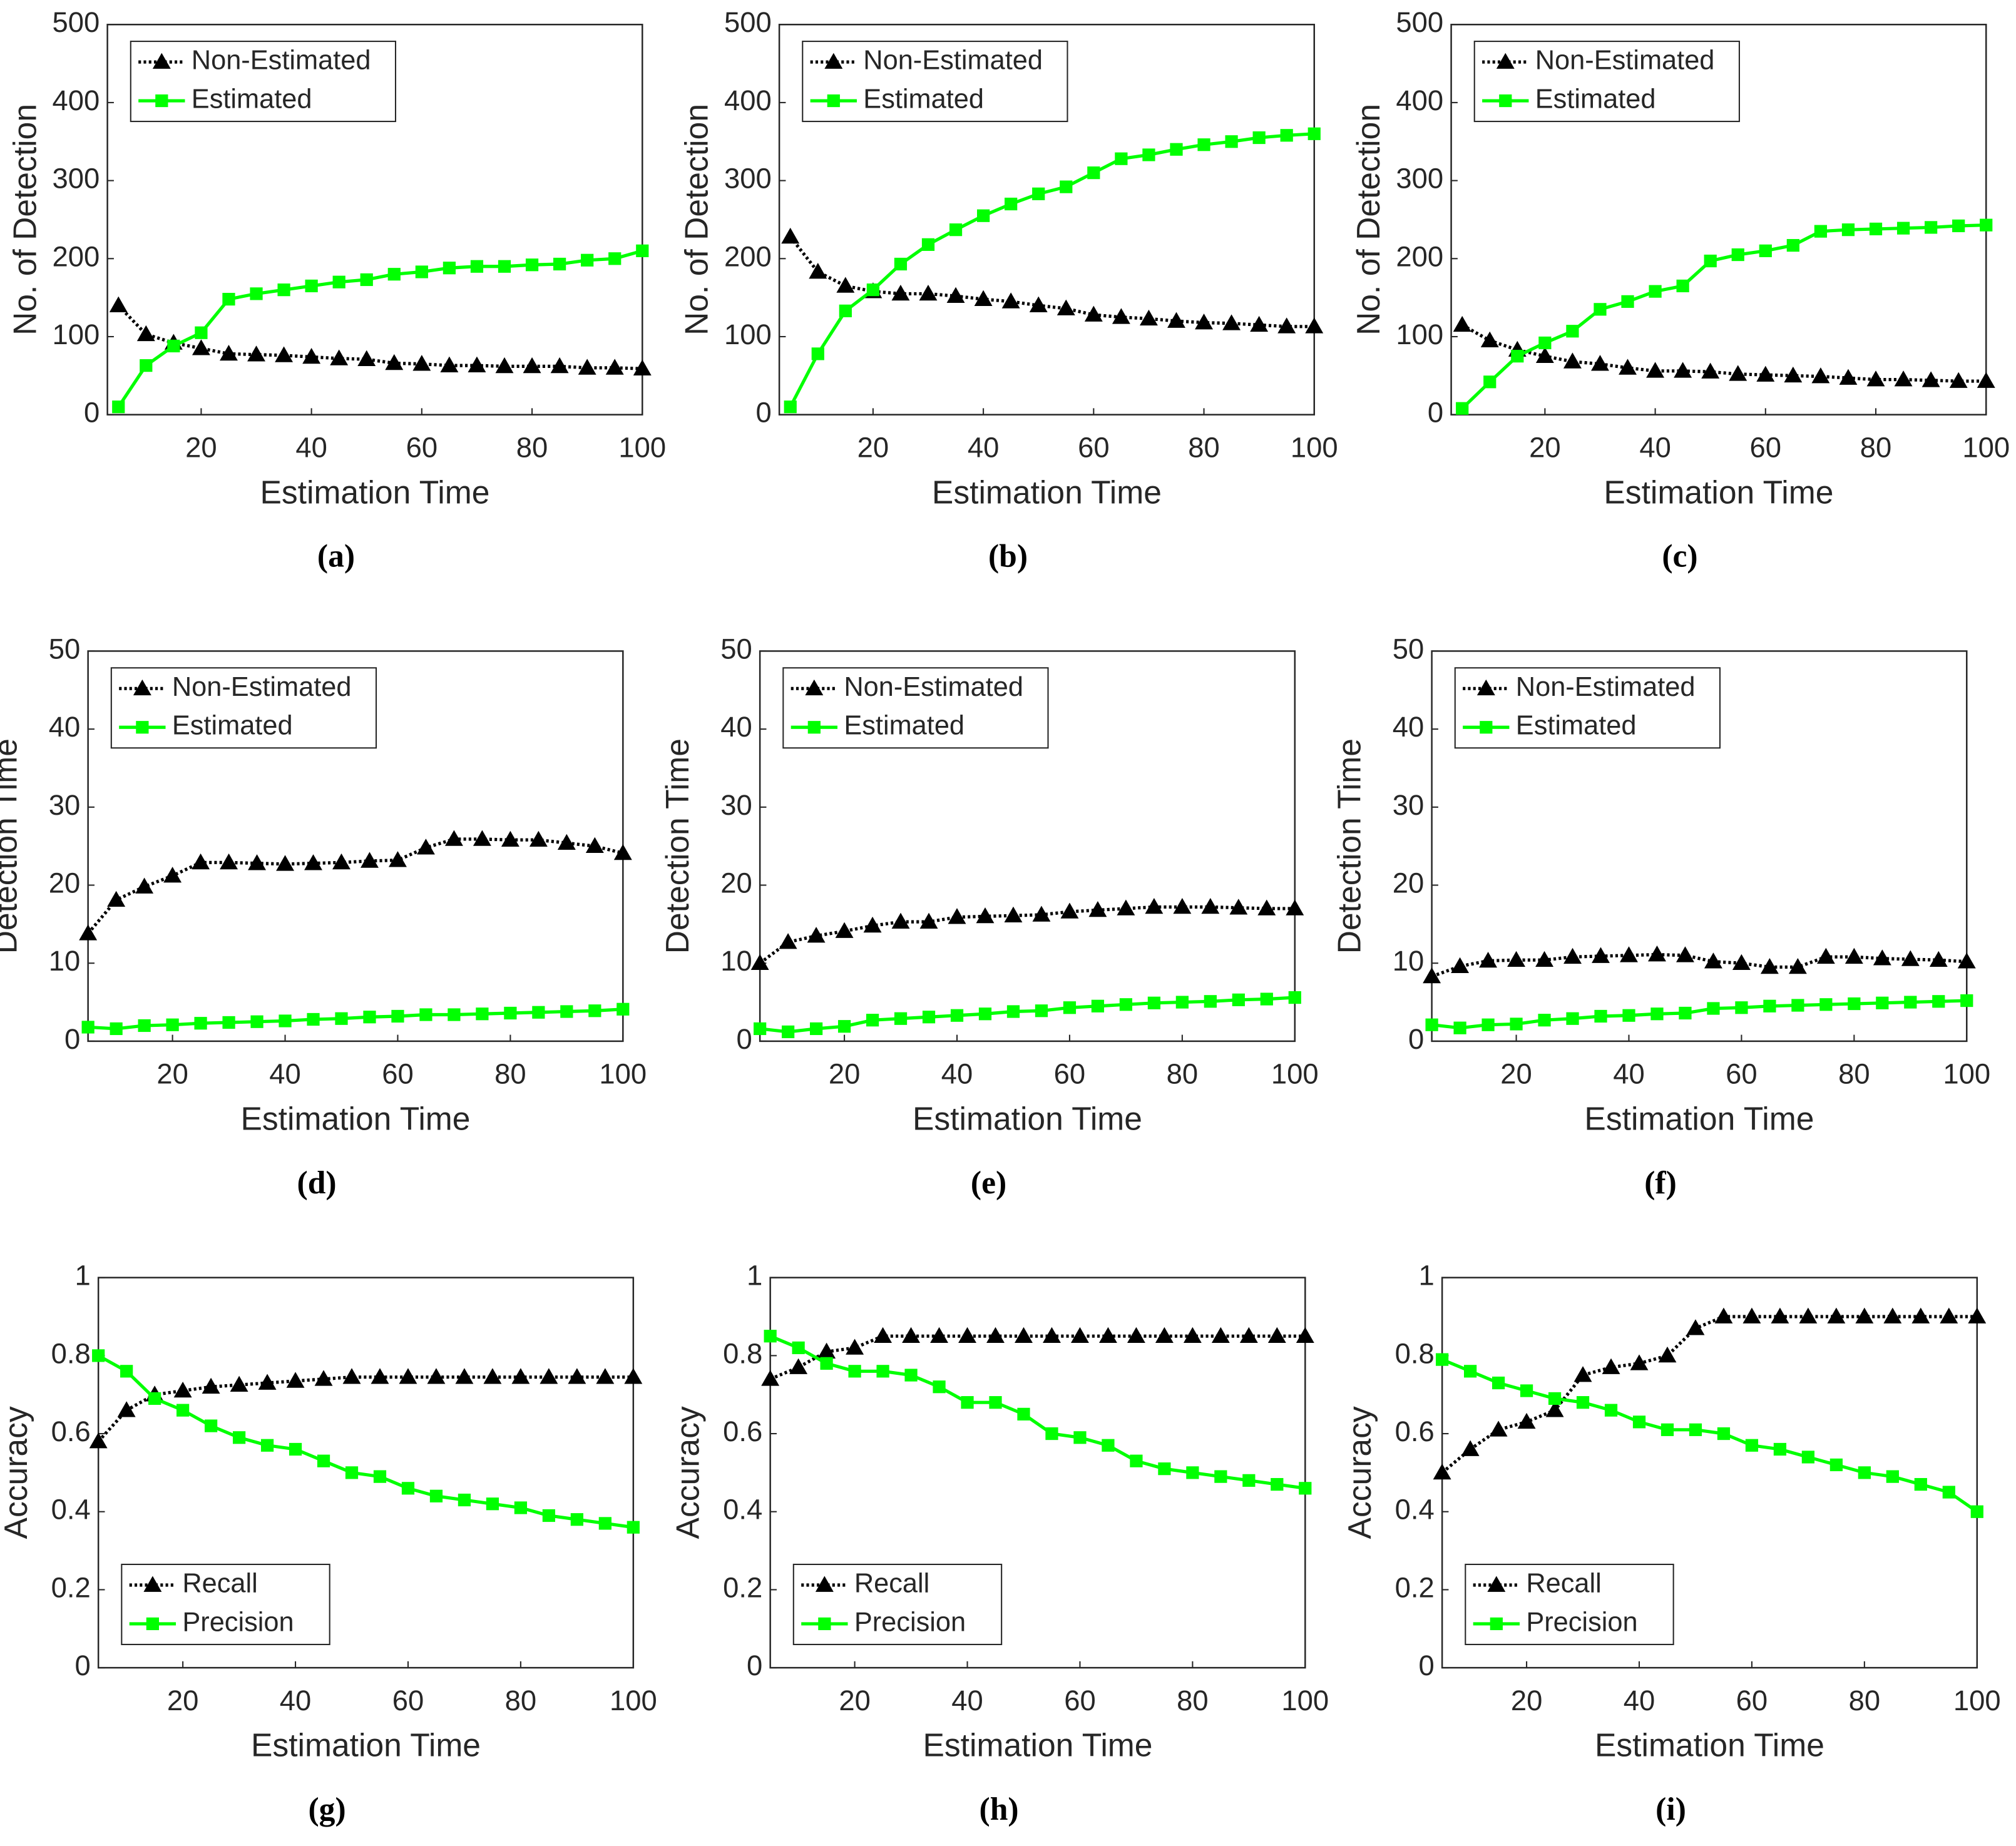 The height and width of the screenshot is (1846, 2016). Describe the element at coordinates (1415, 1431) in the screenshot. I see `y-tick-label: 0.6` at that location.